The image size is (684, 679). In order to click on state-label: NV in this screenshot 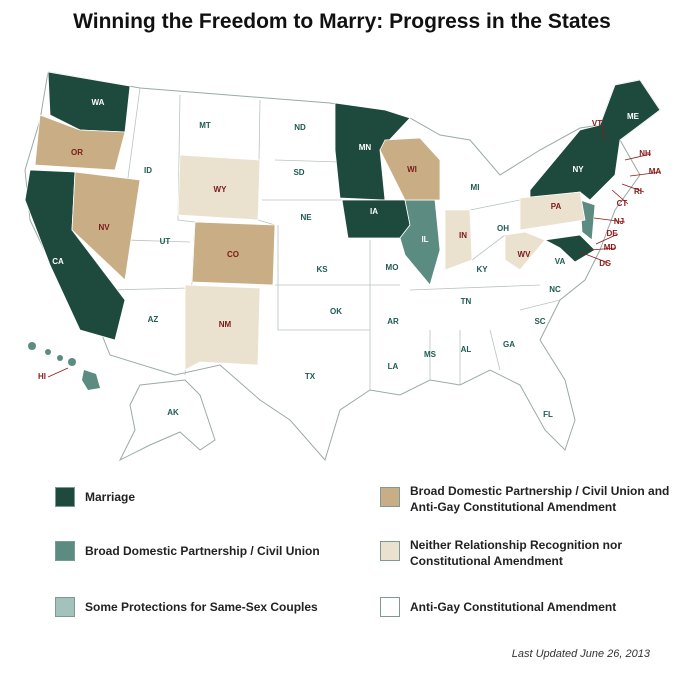, I will do `click(104, 227)`.